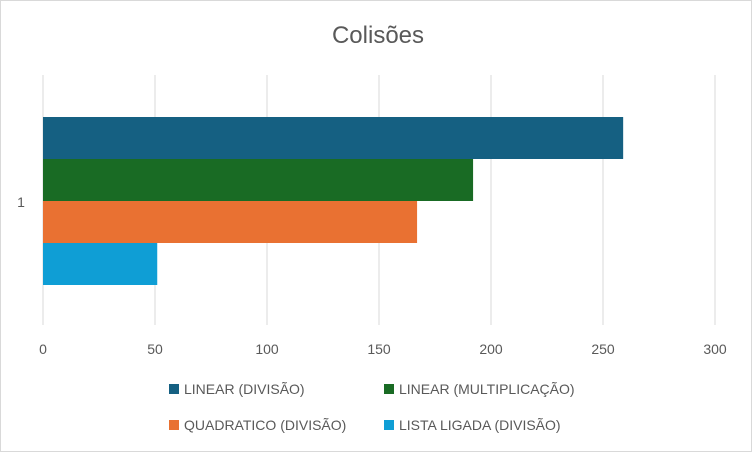 This screenshot has width=752, height=452. I want to click on category-label: 1, so click(21, 202).